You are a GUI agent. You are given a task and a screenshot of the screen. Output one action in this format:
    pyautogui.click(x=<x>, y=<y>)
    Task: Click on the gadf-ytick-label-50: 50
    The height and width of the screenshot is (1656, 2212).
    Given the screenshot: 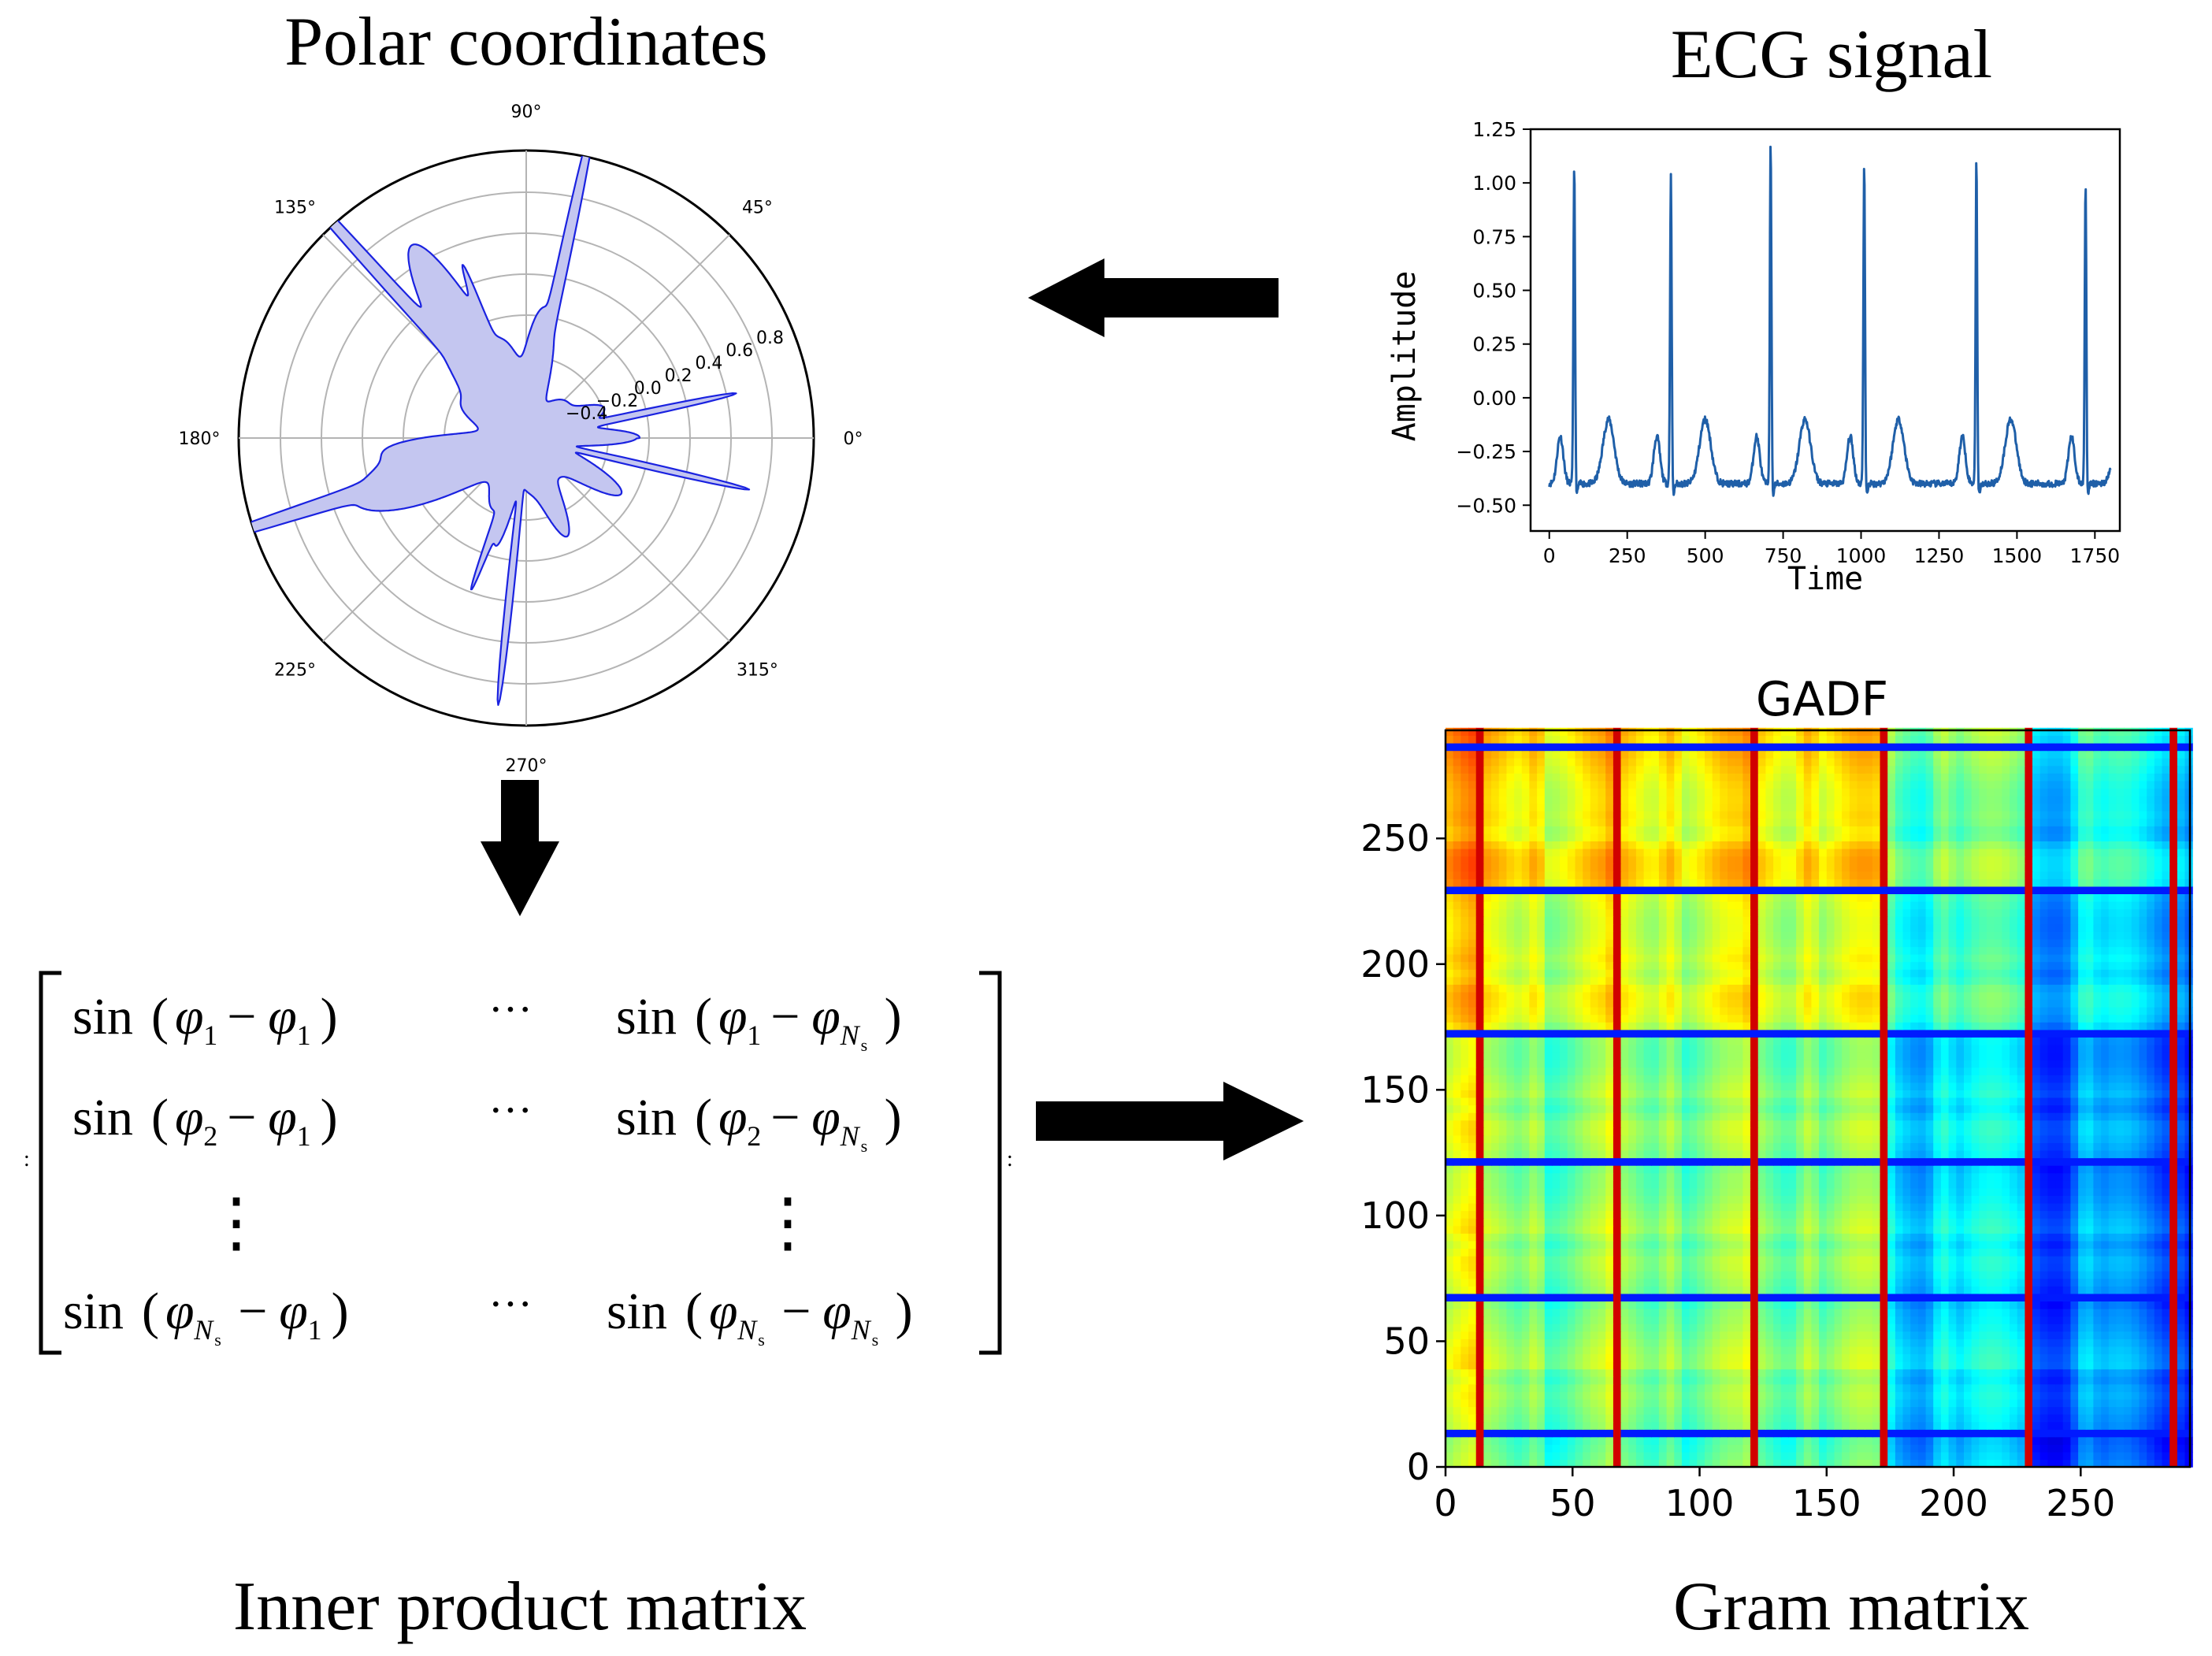 What is the action you would take?
    pyautogui.click(x=1406, y=1341)
    